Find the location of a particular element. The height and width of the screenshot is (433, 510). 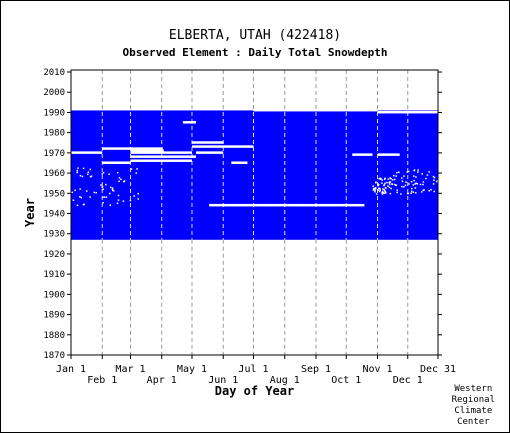

x-tick-label: Aug 1 is located at coordinates (285, 380).